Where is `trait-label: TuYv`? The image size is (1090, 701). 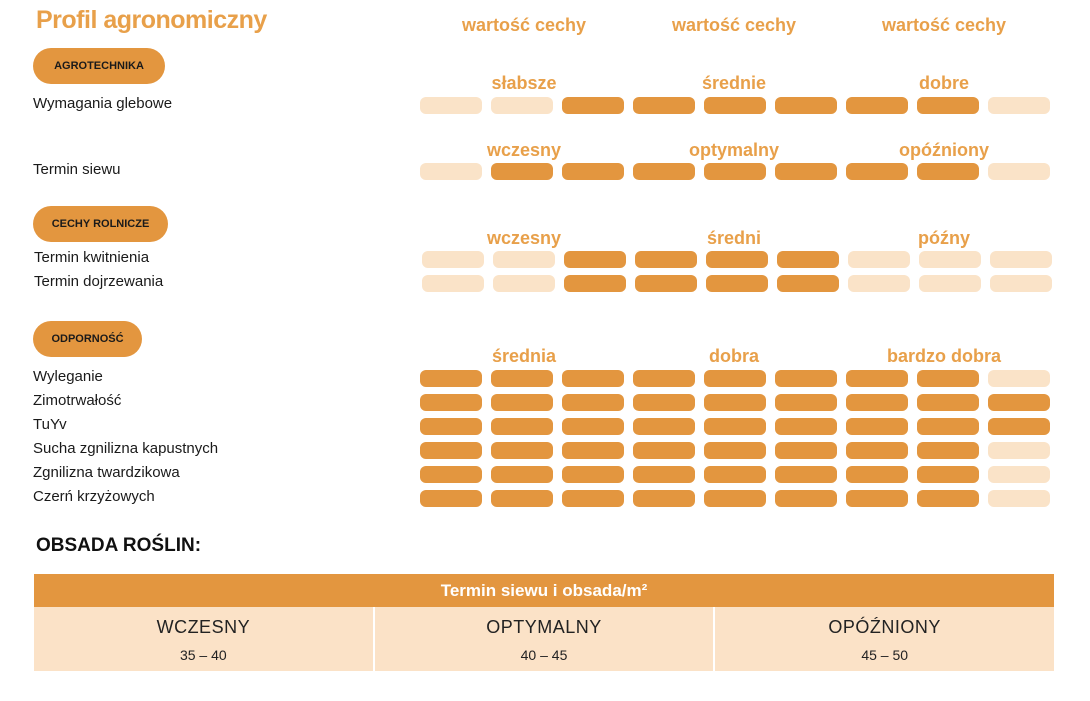 trait-label: TuYv is located at coordinates (50, 424).